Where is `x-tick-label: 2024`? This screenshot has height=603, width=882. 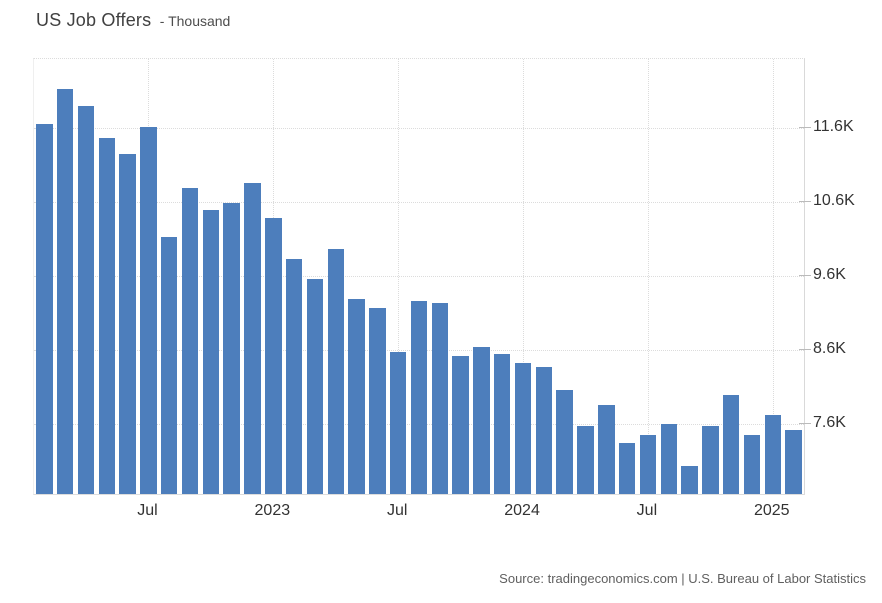
x-tick-label: 2024 is located at coordinates (522, 510).